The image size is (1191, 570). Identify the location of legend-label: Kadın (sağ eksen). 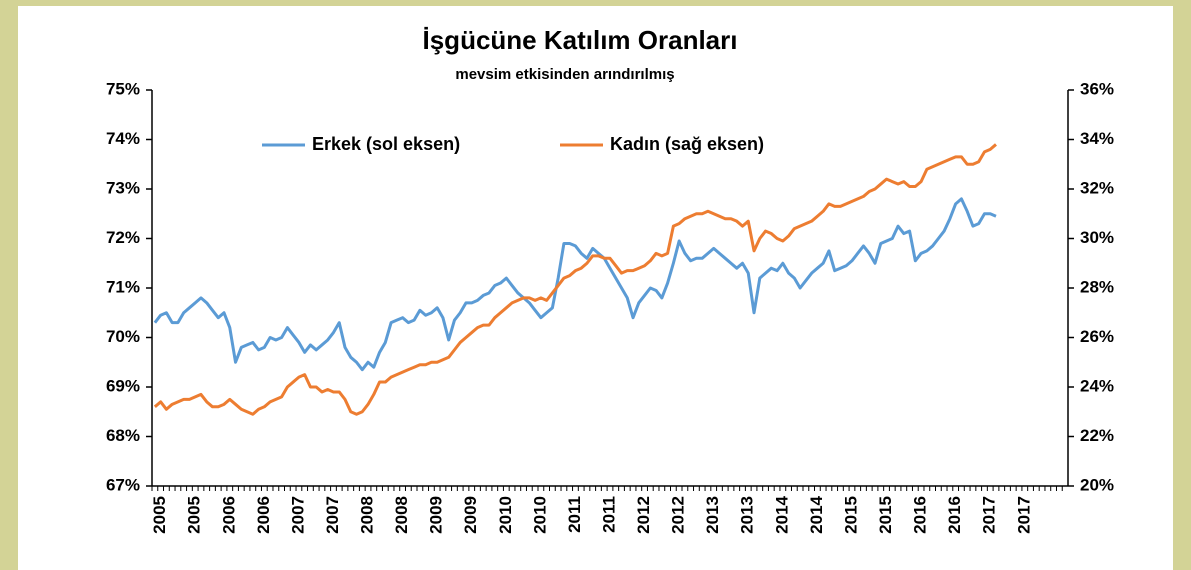
(687, 144).